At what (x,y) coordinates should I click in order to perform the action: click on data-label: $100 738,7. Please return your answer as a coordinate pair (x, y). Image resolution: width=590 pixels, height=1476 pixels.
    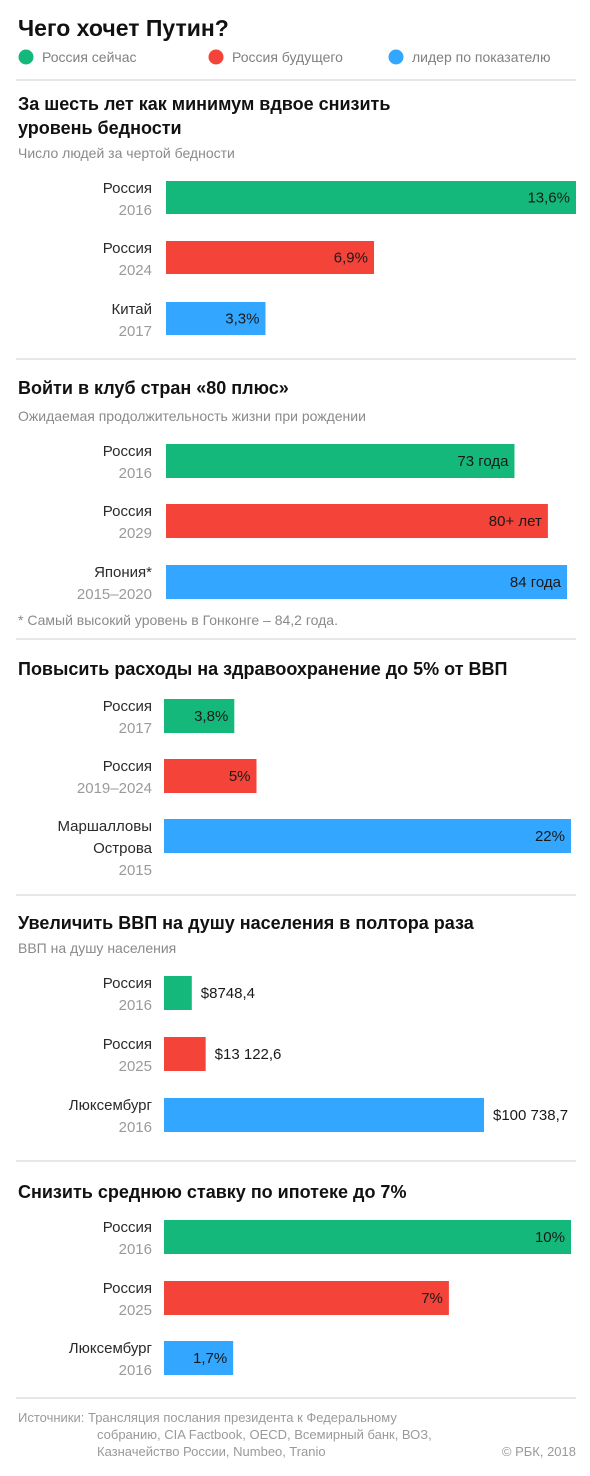
    Looking at the image, I should click on (530, 1115).